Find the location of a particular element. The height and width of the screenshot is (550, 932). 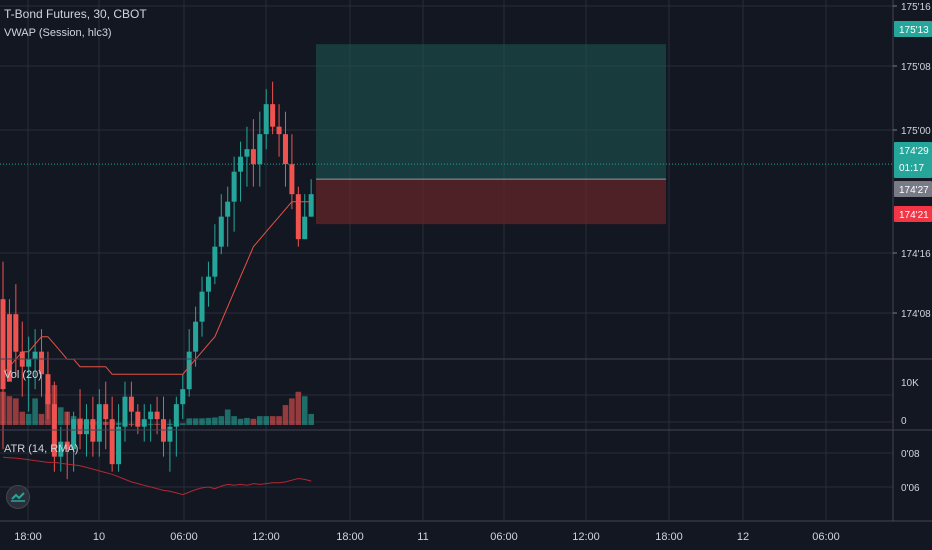

target-price-badge: 175'13 is located at coordinates (913, 29).